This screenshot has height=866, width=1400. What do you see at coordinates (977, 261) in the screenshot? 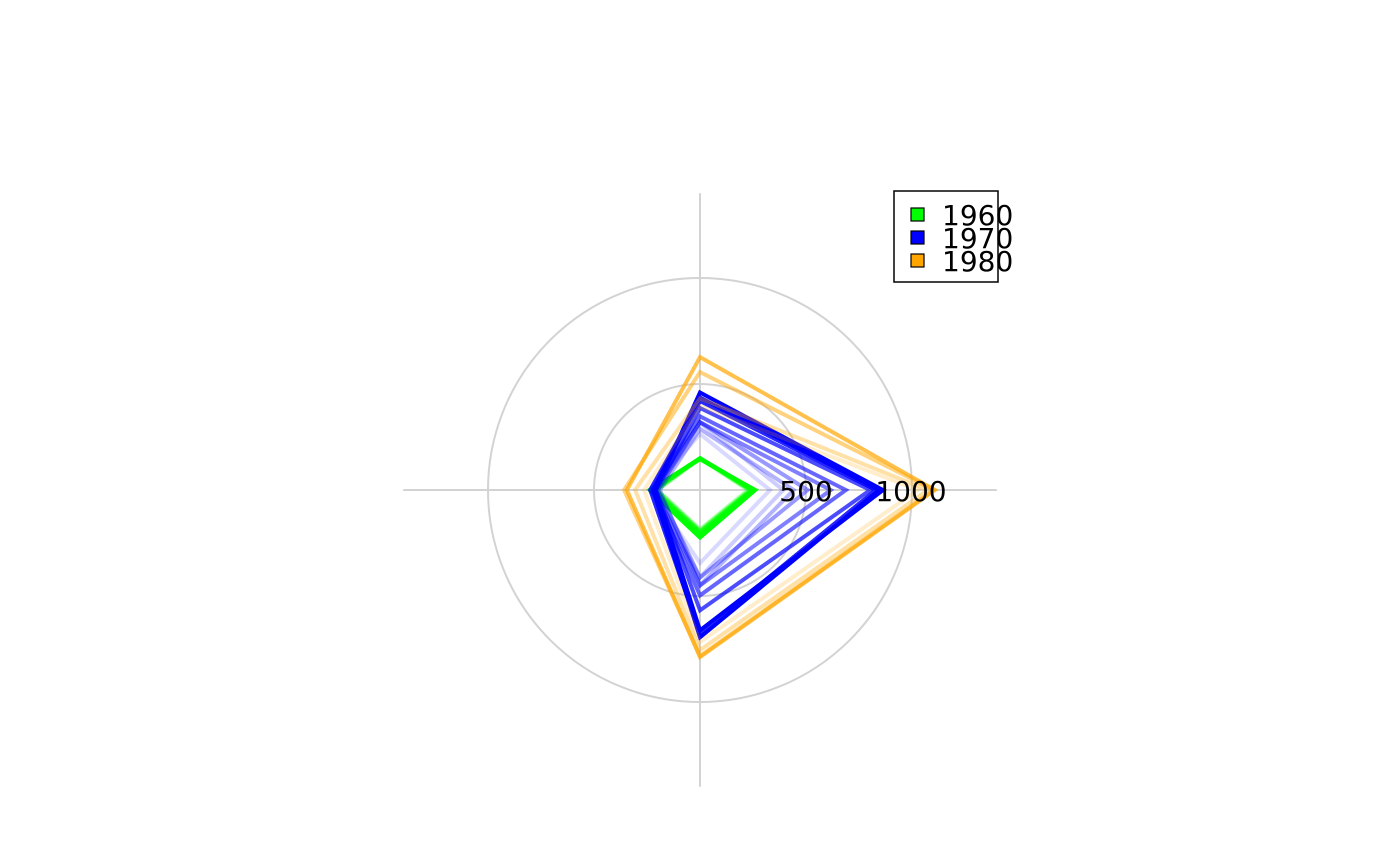
I see `legend-label-1980: 1980` at bounding box center [977, 261].